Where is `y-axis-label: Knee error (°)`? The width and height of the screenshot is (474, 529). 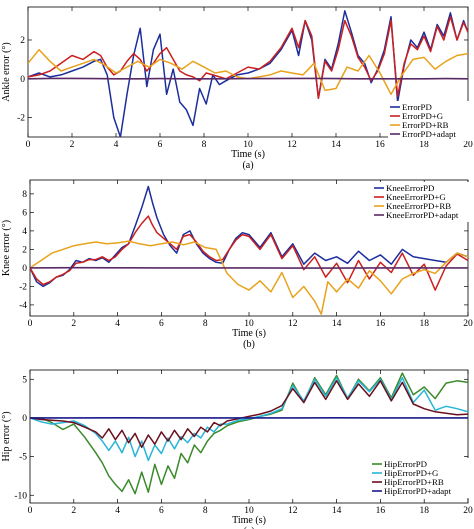 y-axis-label: Knee error (°) is located at coordinates (6, 248).